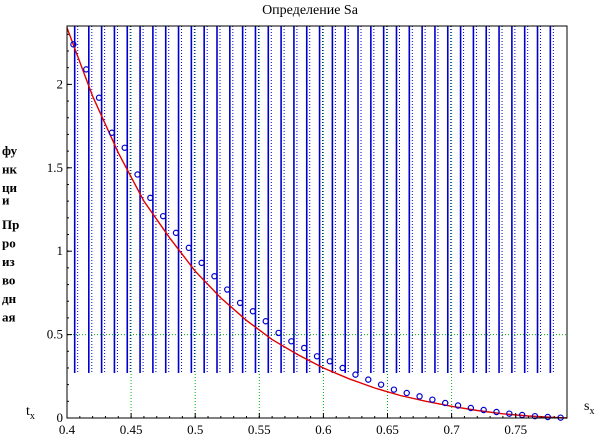  I want to click on x-tick-label: 0.65, so click(387, 429).